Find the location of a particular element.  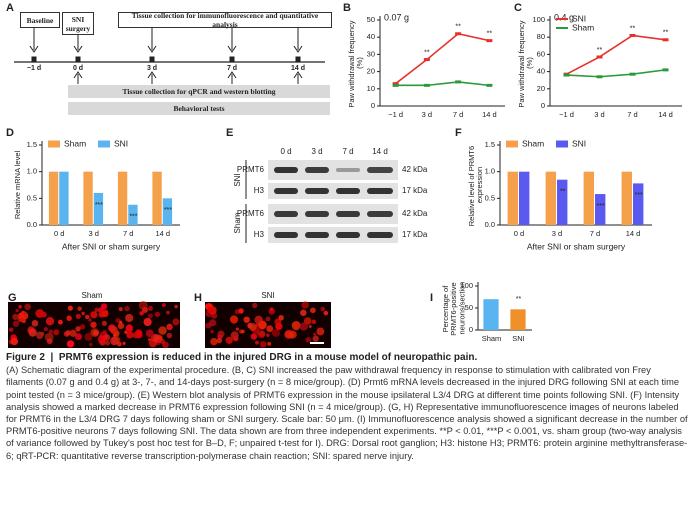

lane-label: 7 d is located at coordinates (347, 151).